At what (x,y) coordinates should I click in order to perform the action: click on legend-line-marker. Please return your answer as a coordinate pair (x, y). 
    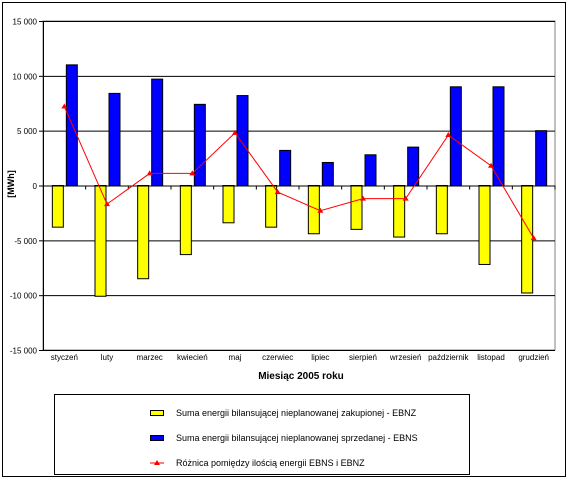
    Looking at the image, I should click on (157, 462).